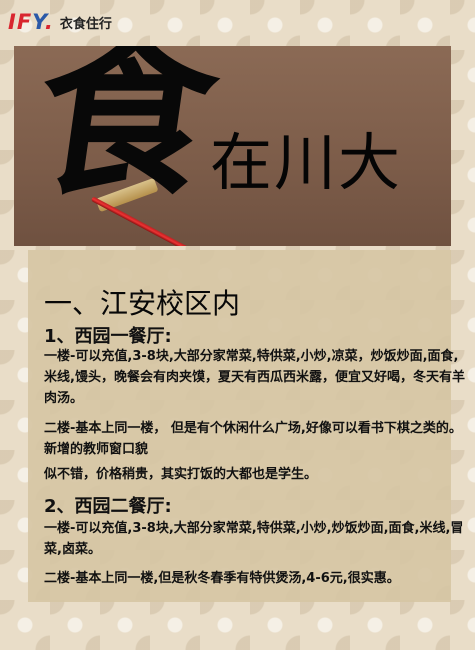 The image size is (475, 650). Describe the element at coordinates (222, 578) in the screenshot. I see `canteen-2-floor-2: 二楼-基本上同一楼,但是秋冬春季有特供煲汤,4-6元,很实惠。` at that location.